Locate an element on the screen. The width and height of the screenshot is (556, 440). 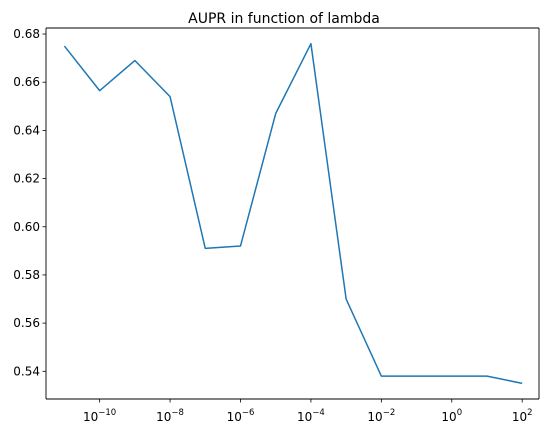
svg-text: 10⁻¹⁰ is located at coordinates (99, 416).